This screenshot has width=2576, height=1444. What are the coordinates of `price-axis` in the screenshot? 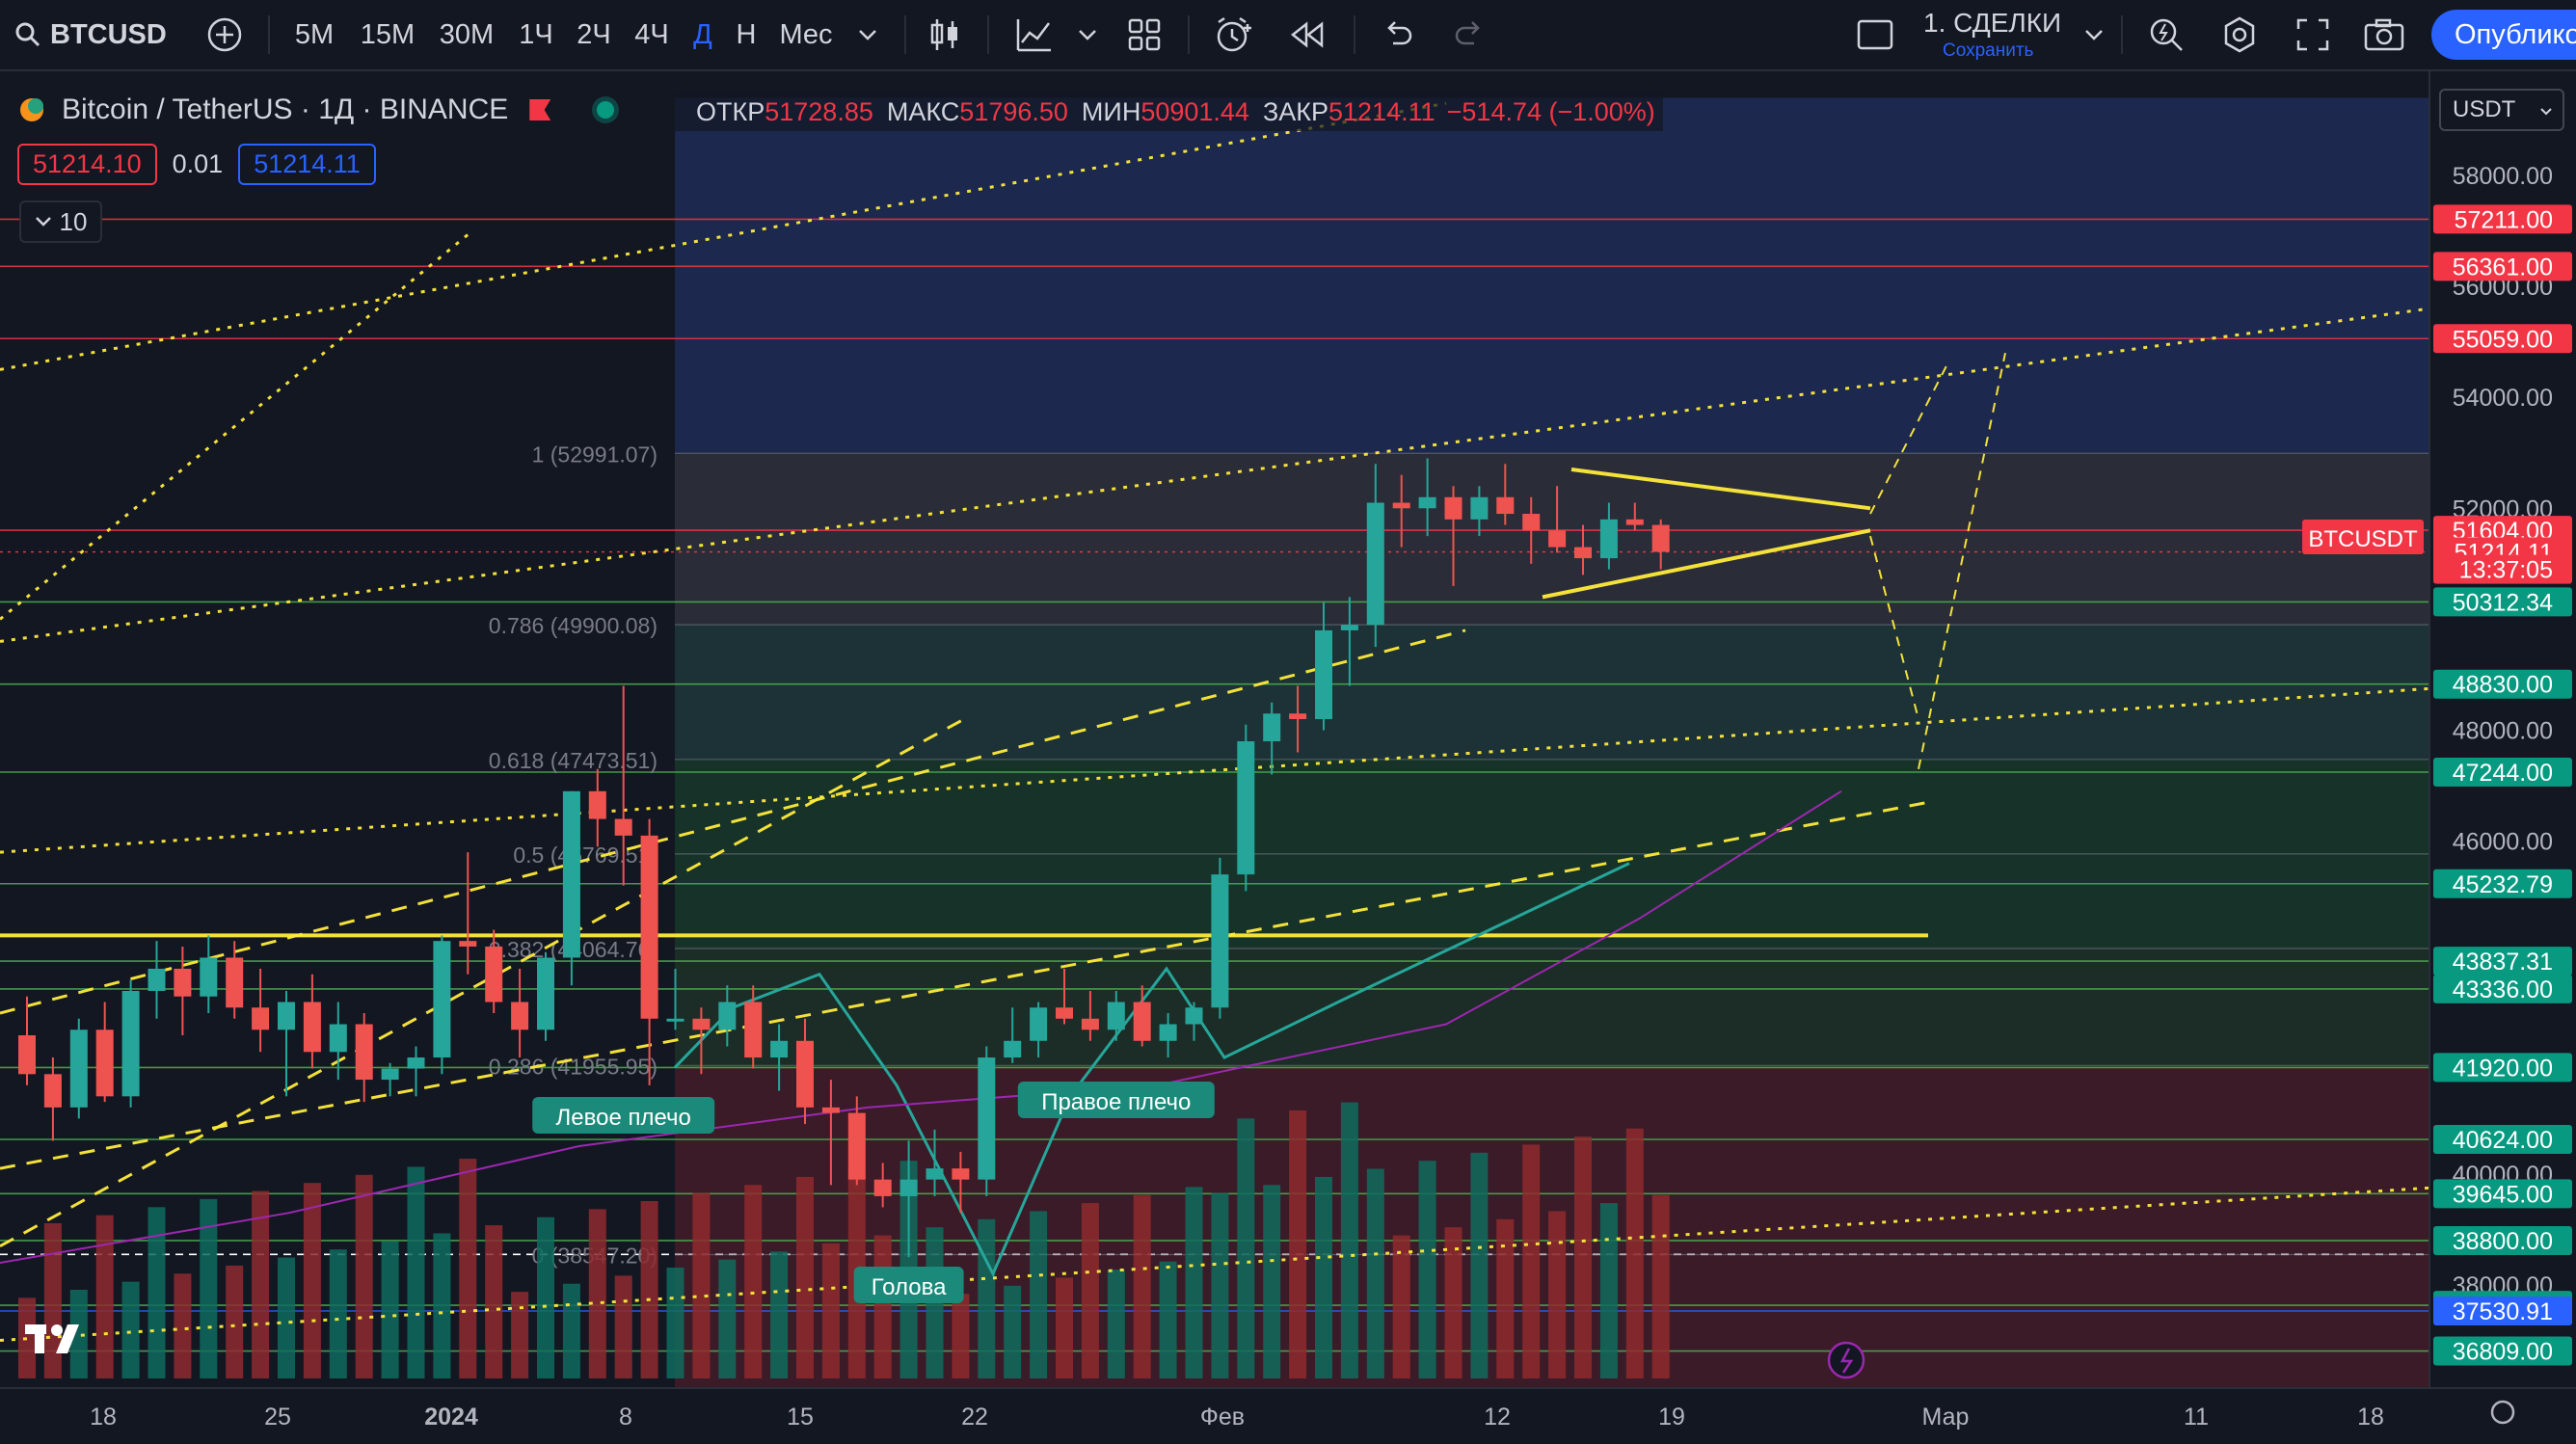 It's located at (2502, 729).